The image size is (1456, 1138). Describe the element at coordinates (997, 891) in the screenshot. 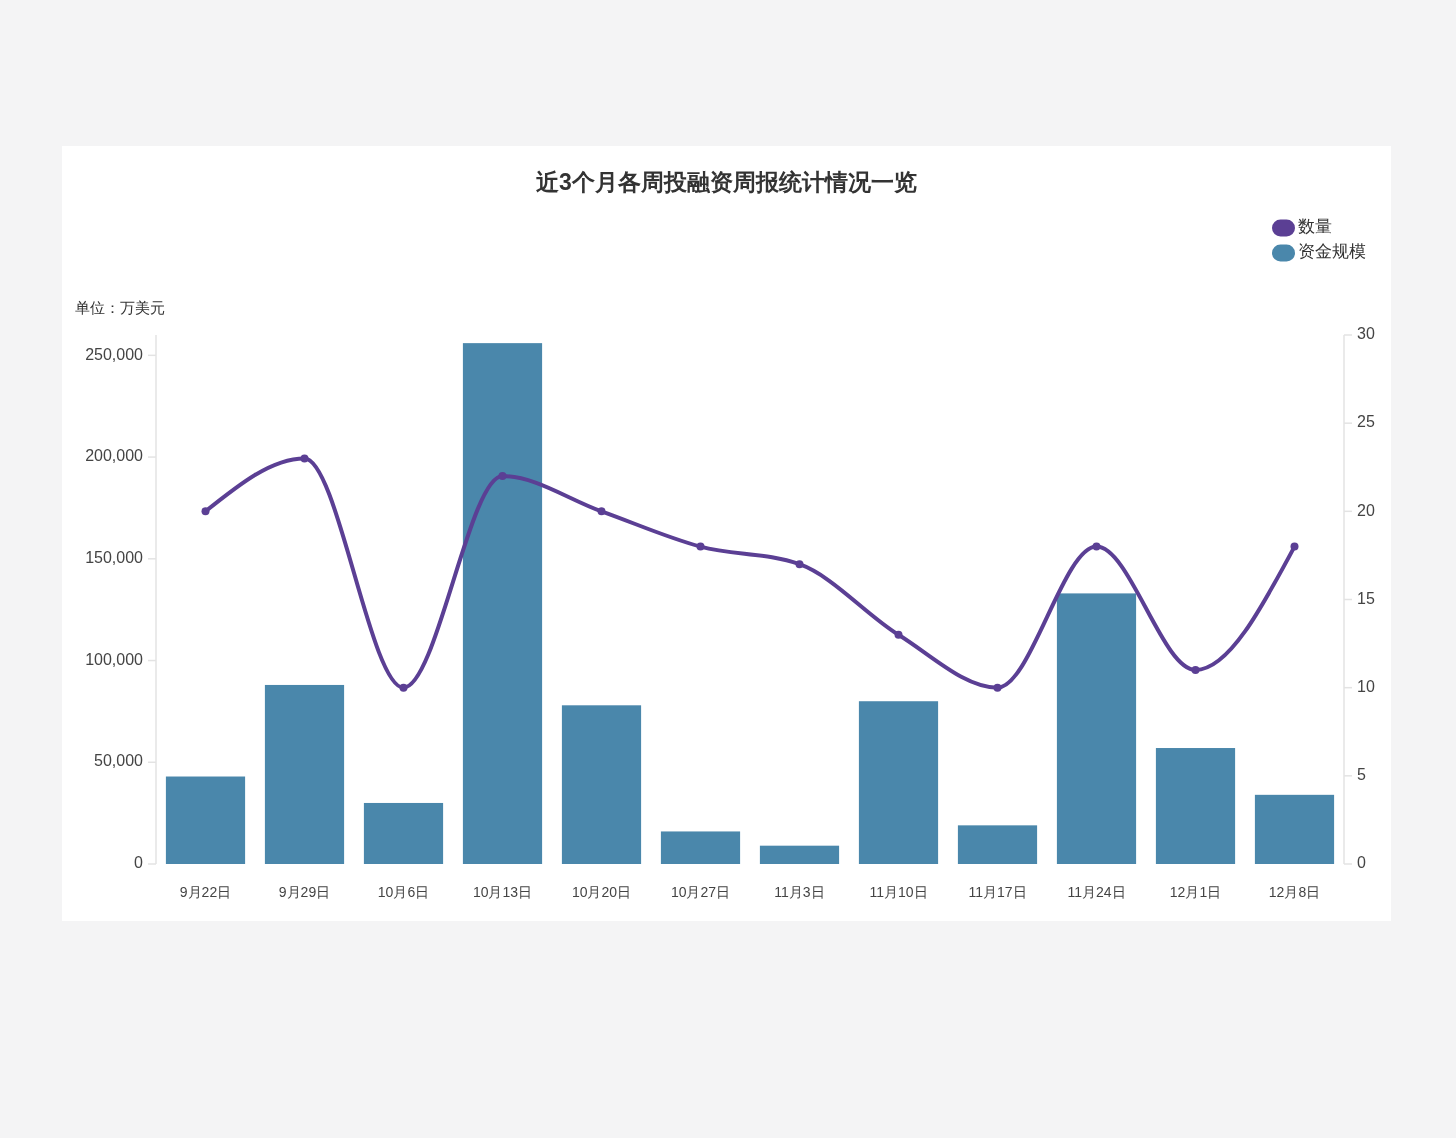

I see `x-tick-label: 11月17日` at that location.